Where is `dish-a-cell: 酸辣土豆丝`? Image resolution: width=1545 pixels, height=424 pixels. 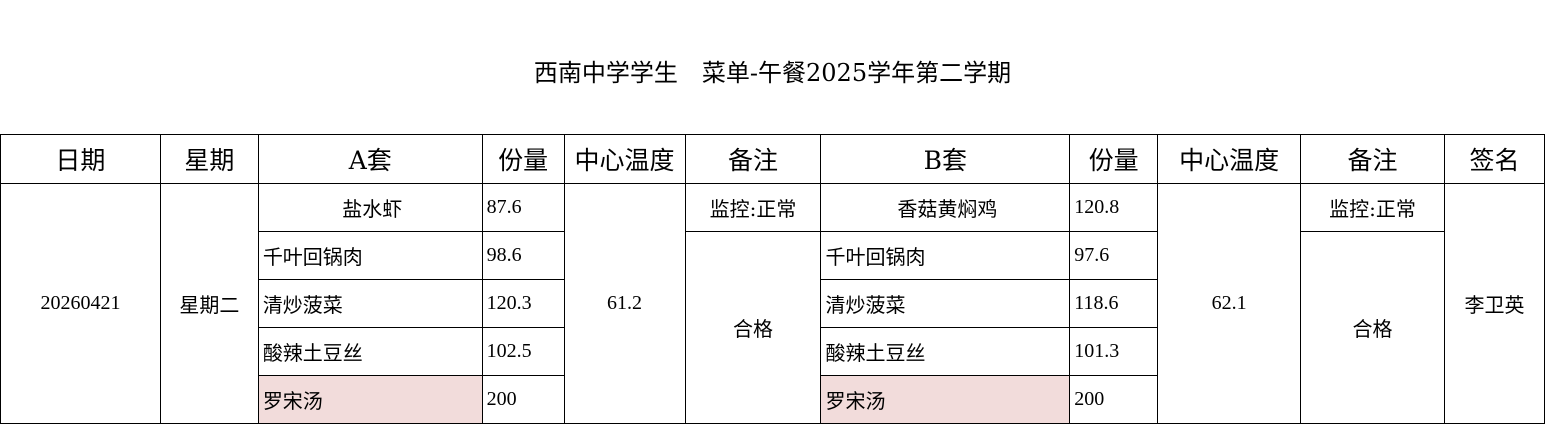 dish-a-cell: 酸辣土豆丝 is located at coordinates (370, 351).